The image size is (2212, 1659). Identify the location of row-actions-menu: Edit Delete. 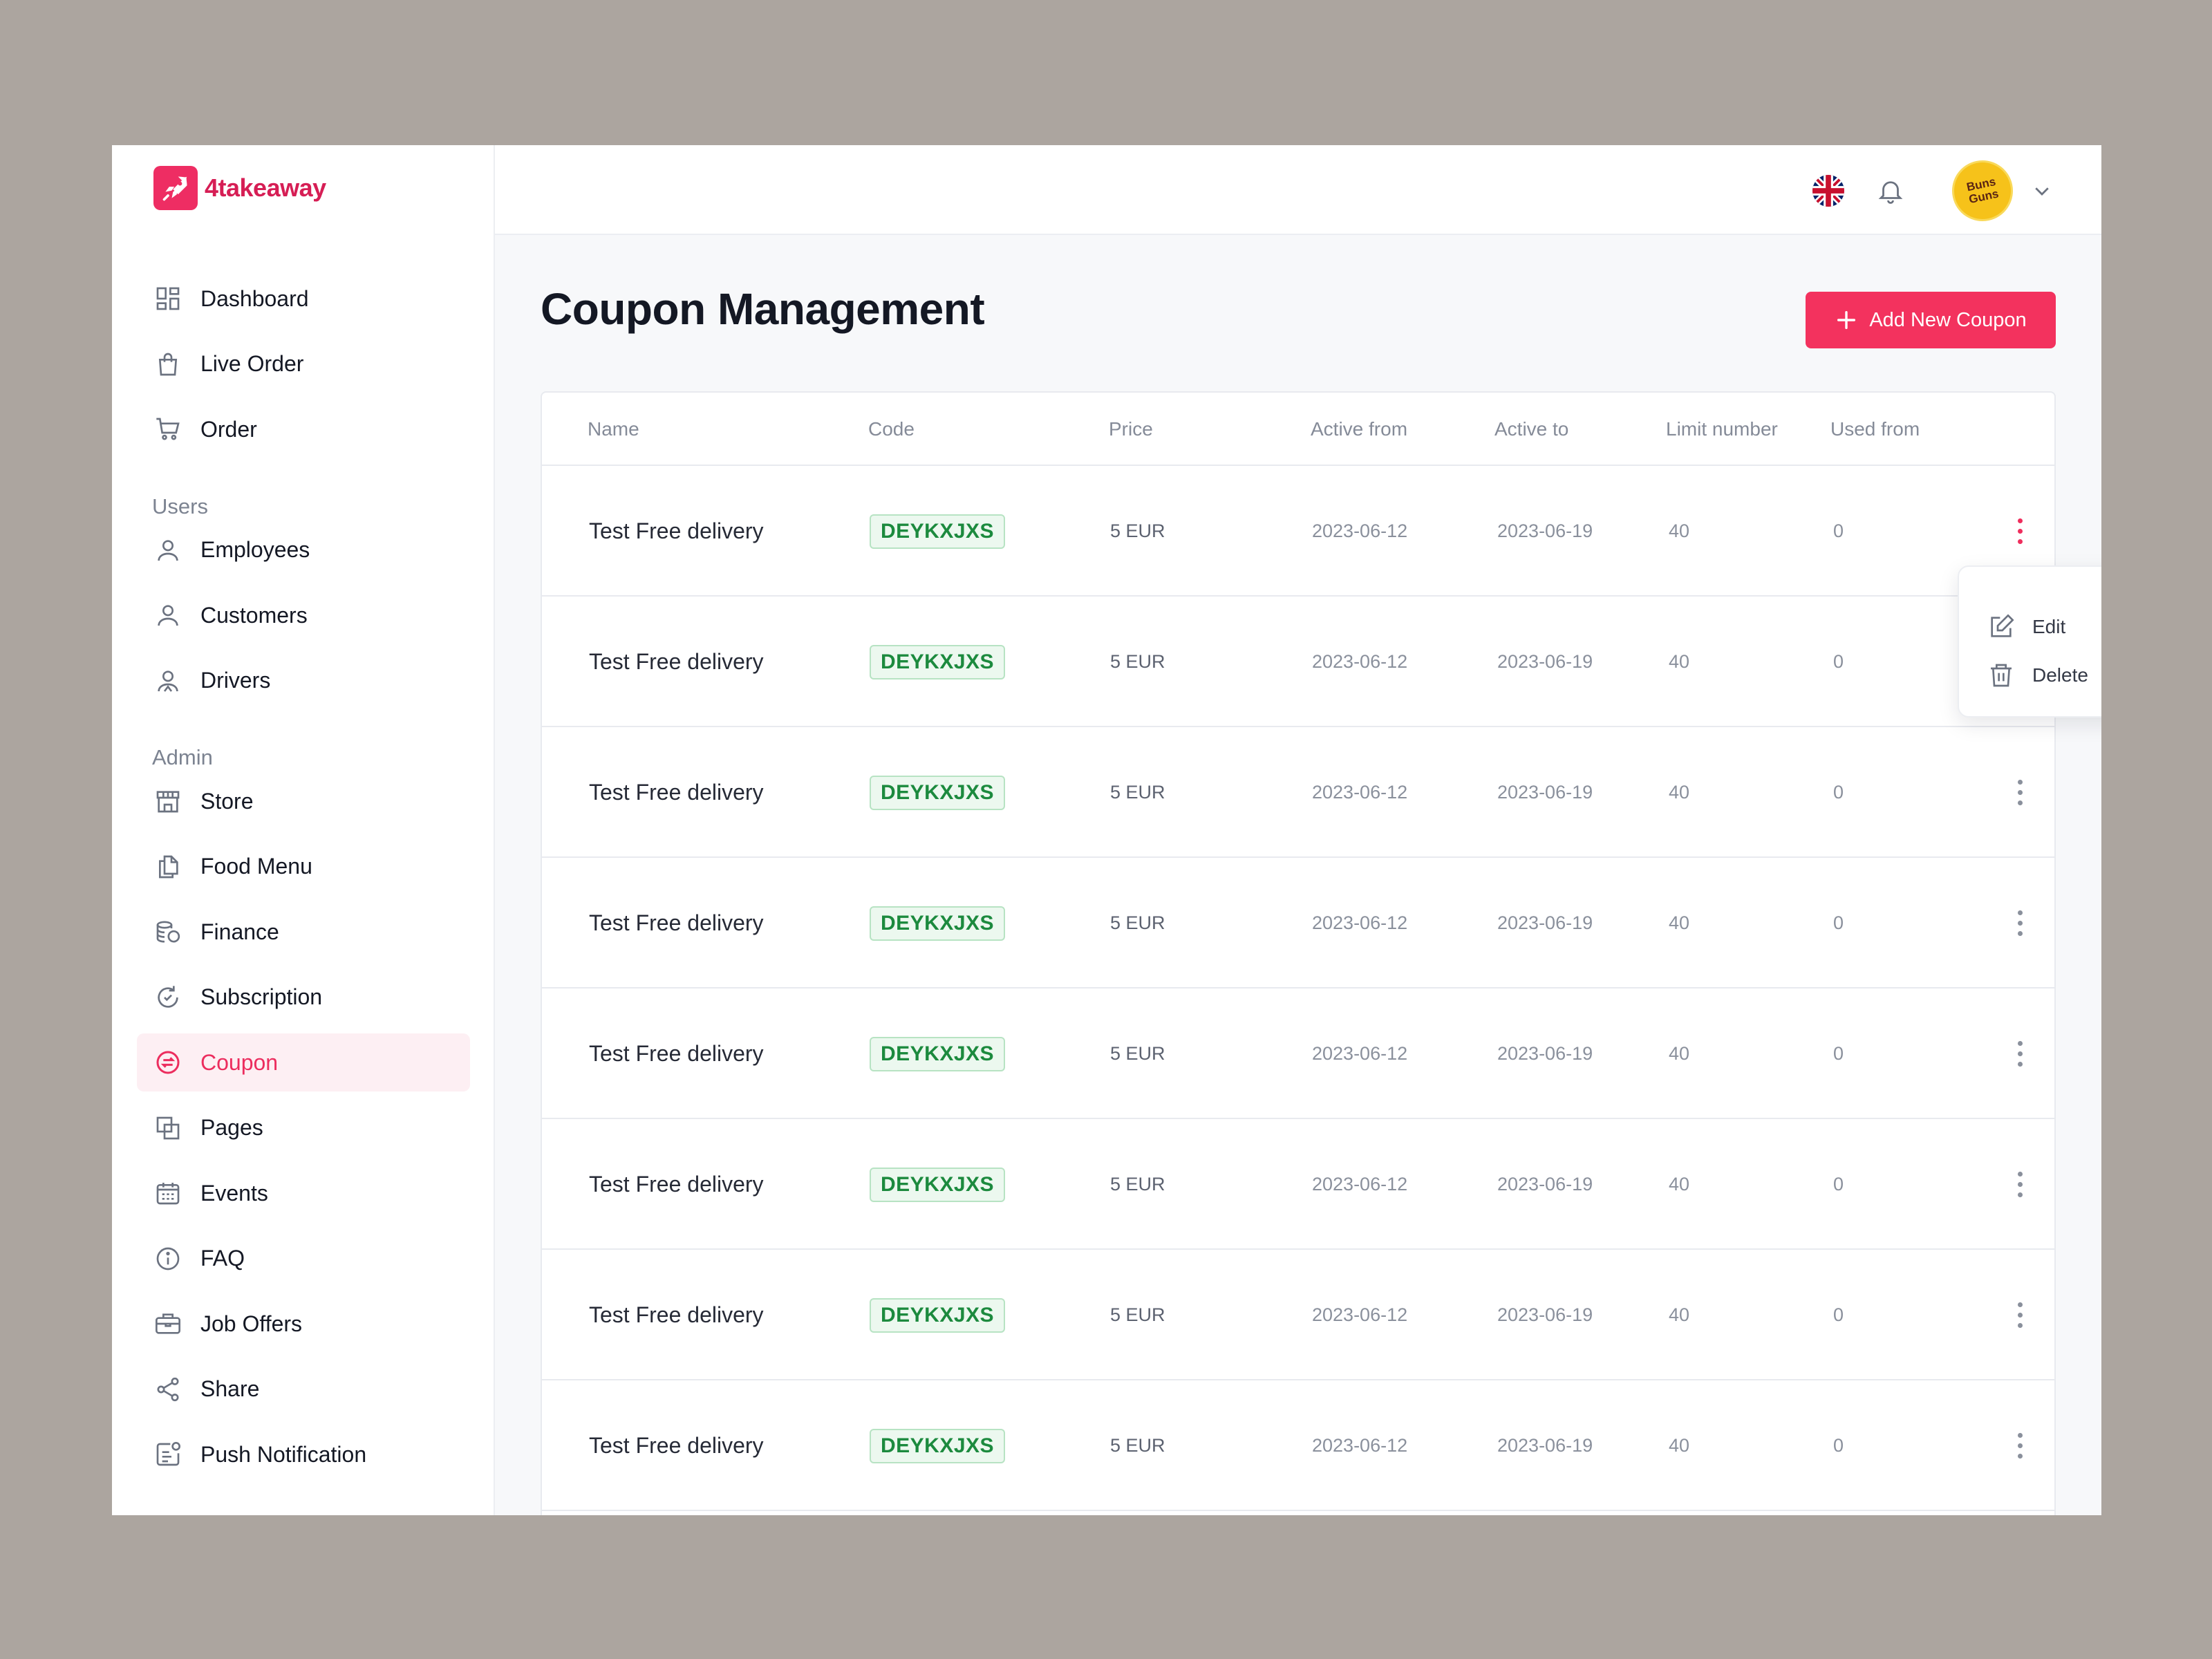
(2029, 641).